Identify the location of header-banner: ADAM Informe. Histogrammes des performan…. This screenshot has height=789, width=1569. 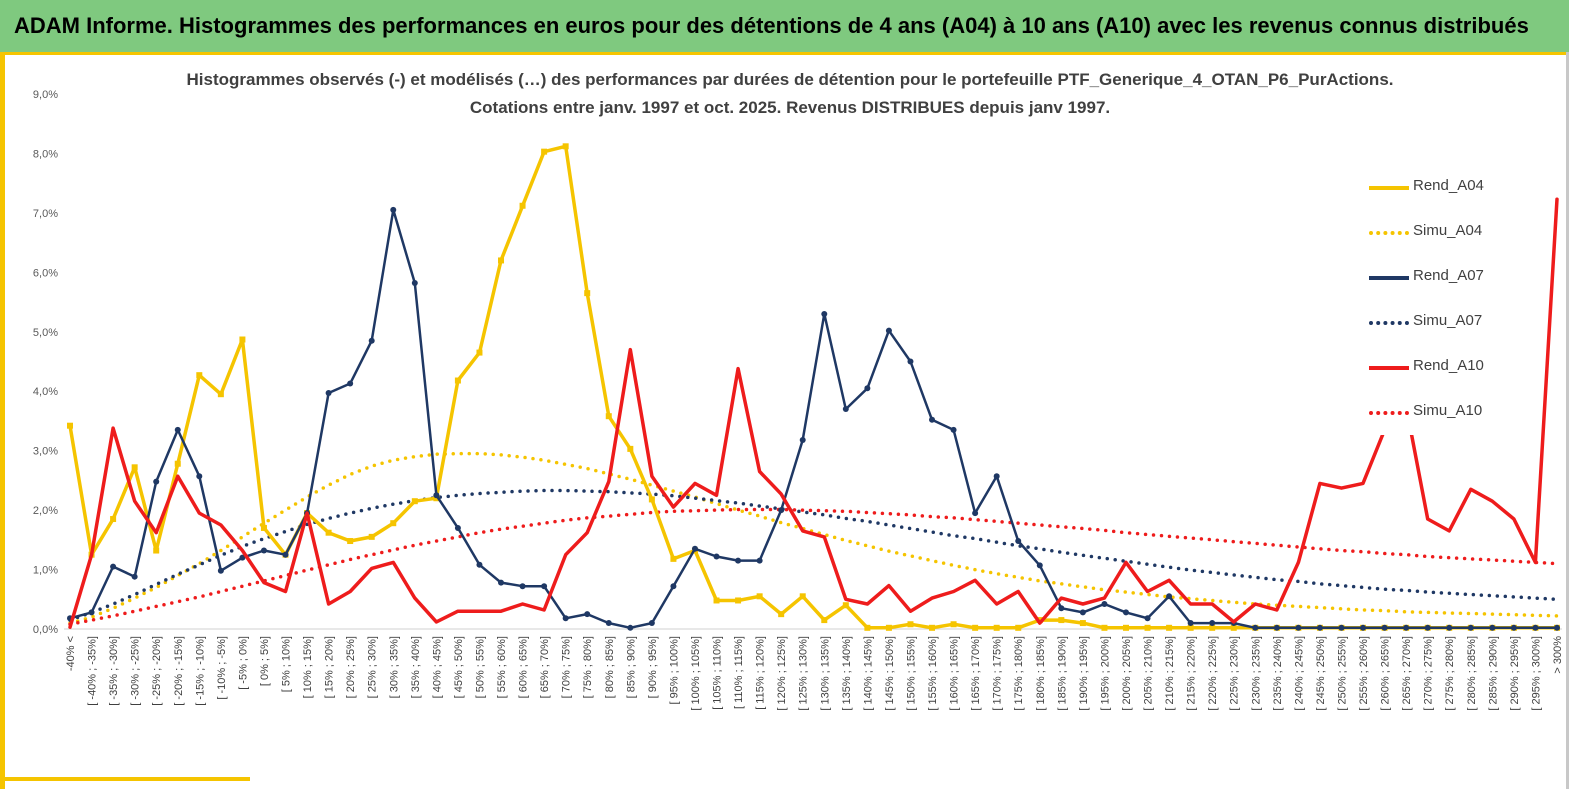
(784, 26).